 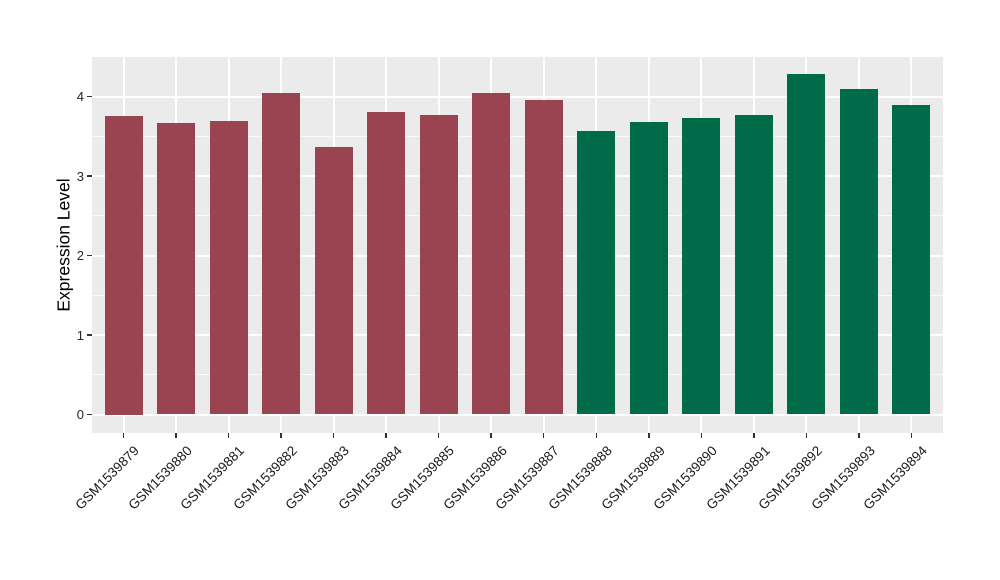 I want to click on bar-GSM1539892, so click(x=806, y=244).